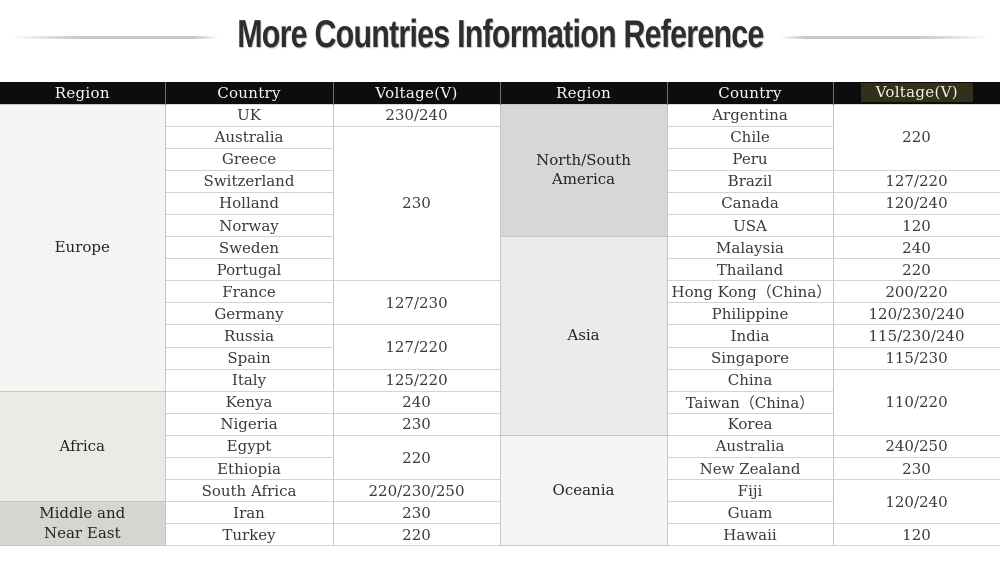 The image size is (1000, 574). I want to click on country-cell: Ethiopia, so click(249, 468).